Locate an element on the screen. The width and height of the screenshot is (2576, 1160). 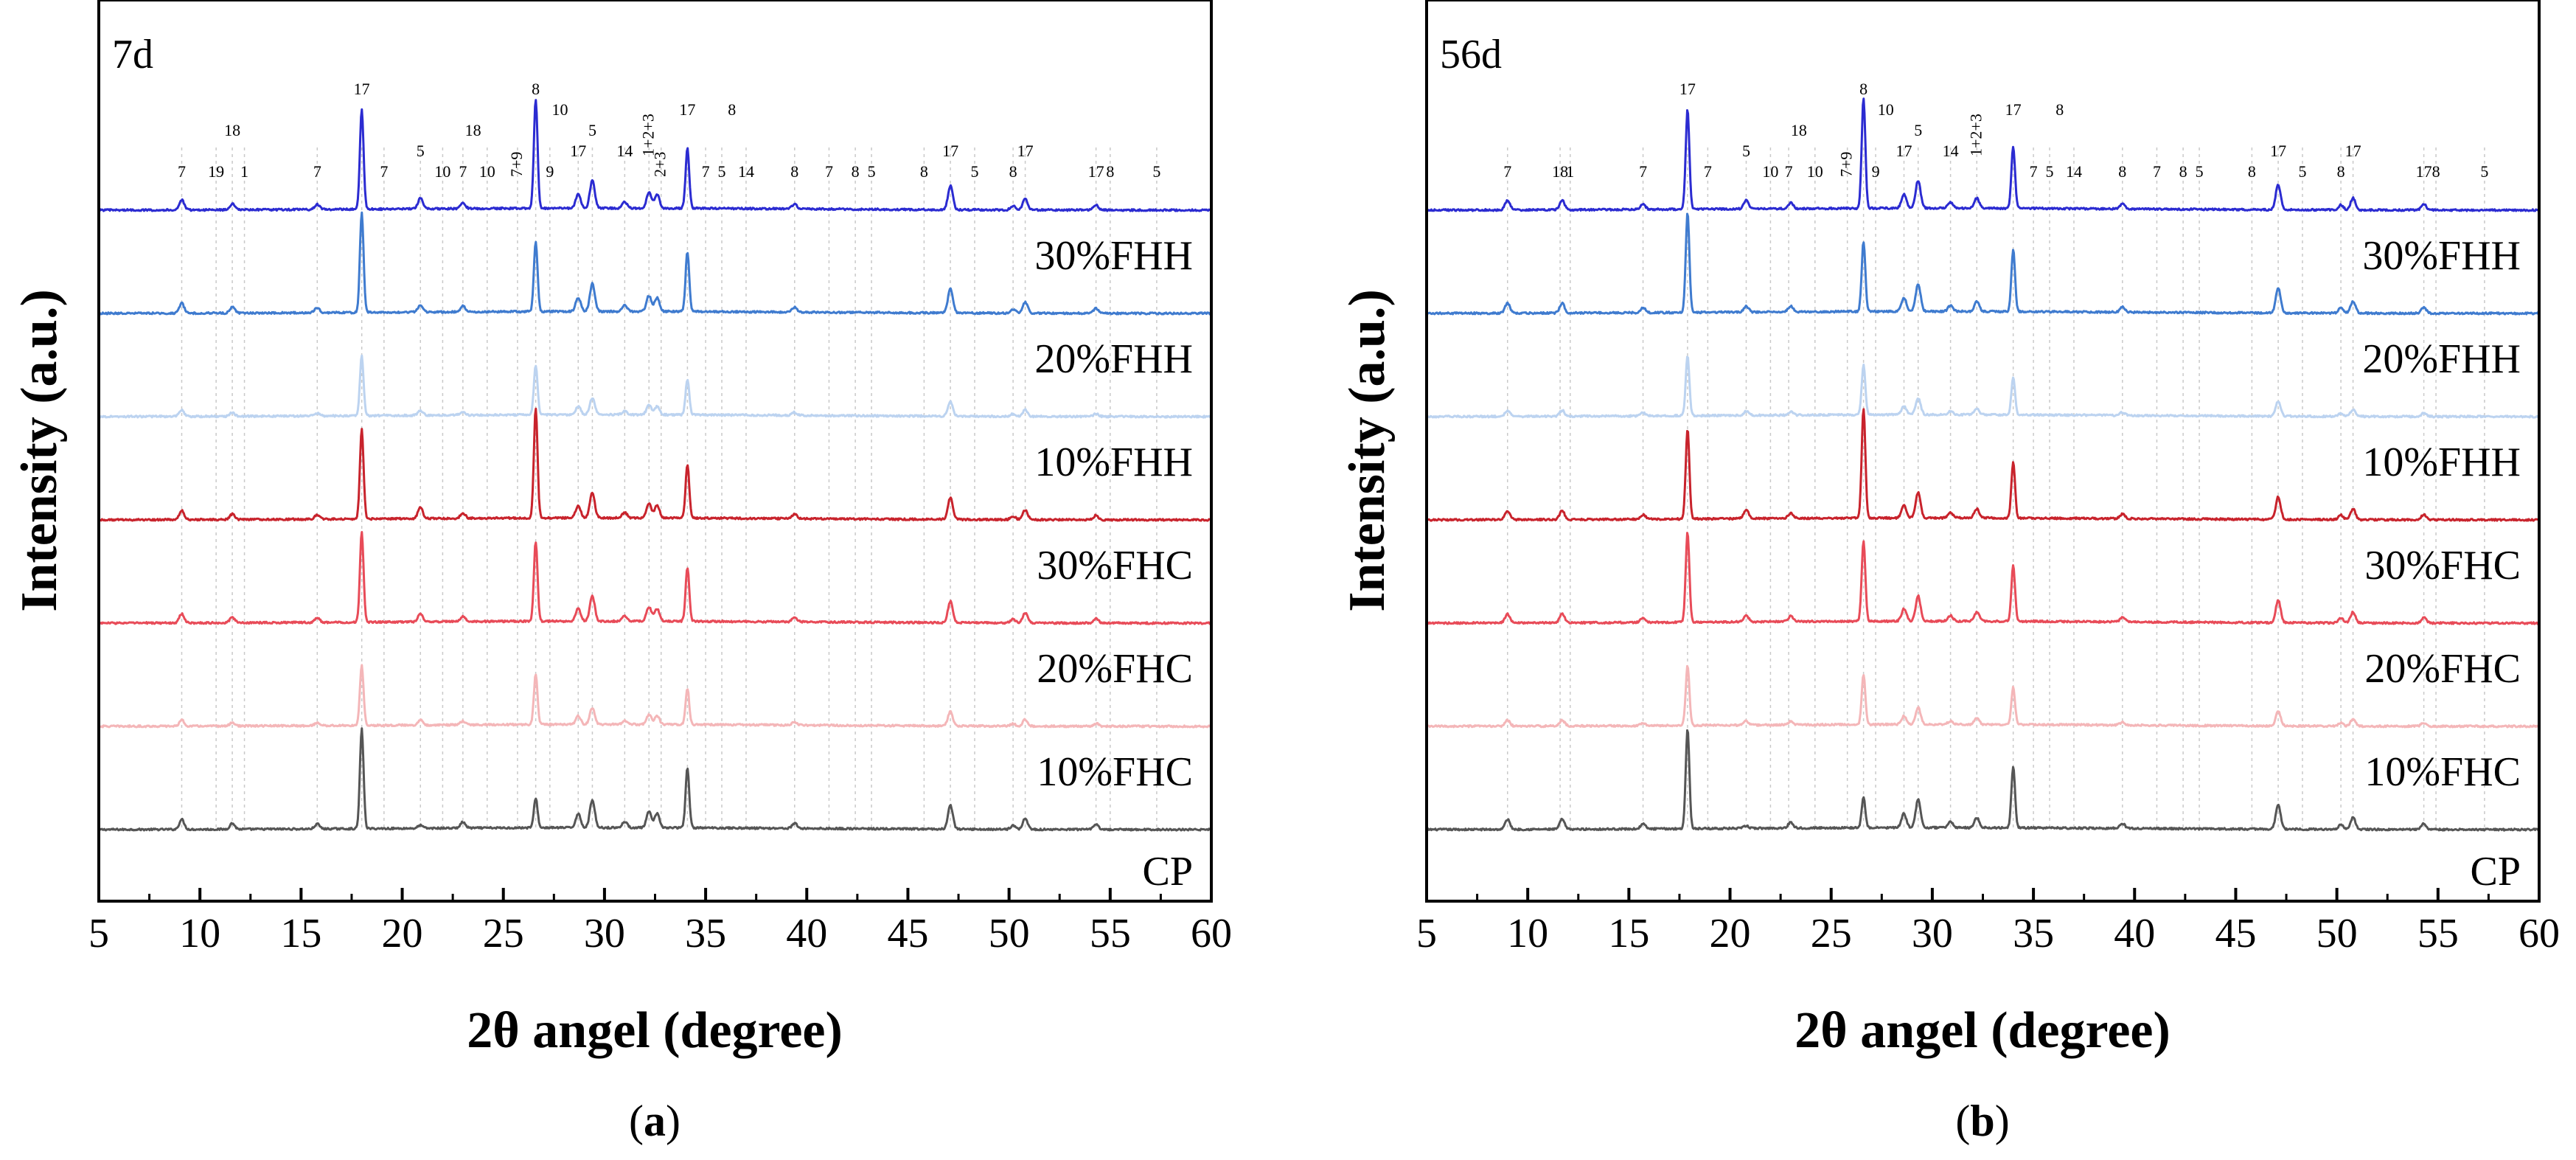
panel-b-x-axis-title: 2θ angel (degree) is located at coordinates (1983, 1030).